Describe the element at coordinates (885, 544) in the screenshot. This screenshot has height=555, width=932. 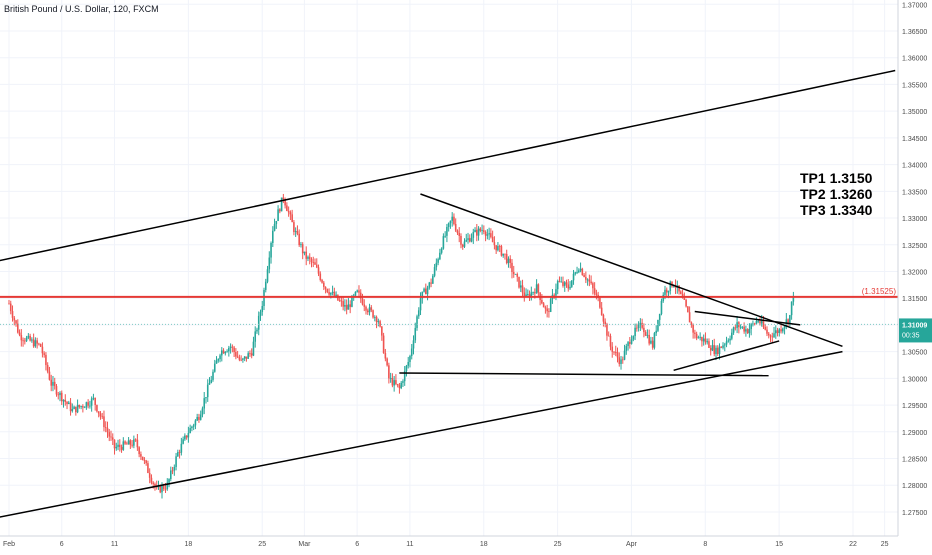
I see `time-tick-label: 25` at that location.